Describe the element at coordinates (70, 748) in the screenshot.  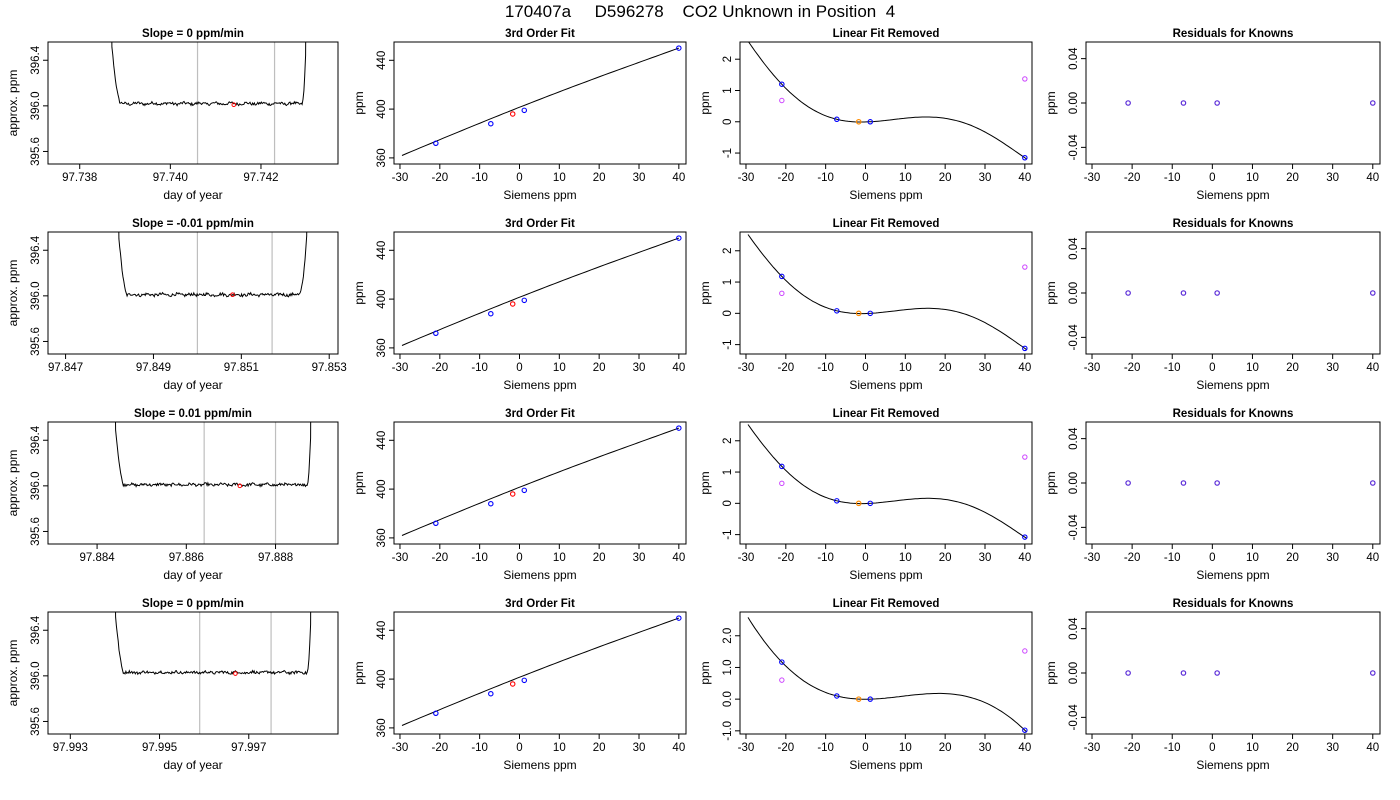
I see `x-tick-label: 97.993` at that location.